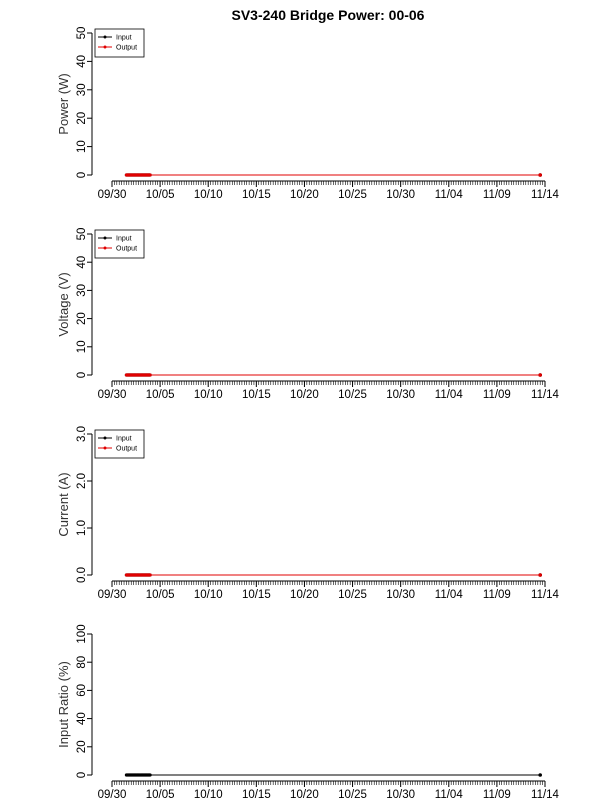 The height and width of the screenshot is (805, 600). I want to click on y-axis-label: Input Ratio (%), so click(63, 704).